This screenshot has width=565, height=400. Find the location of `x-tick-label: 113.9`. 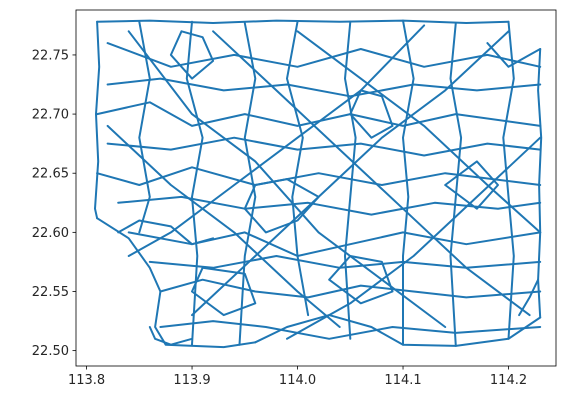

x-tick-label: 113.9 is located at coordinates (191, 380).